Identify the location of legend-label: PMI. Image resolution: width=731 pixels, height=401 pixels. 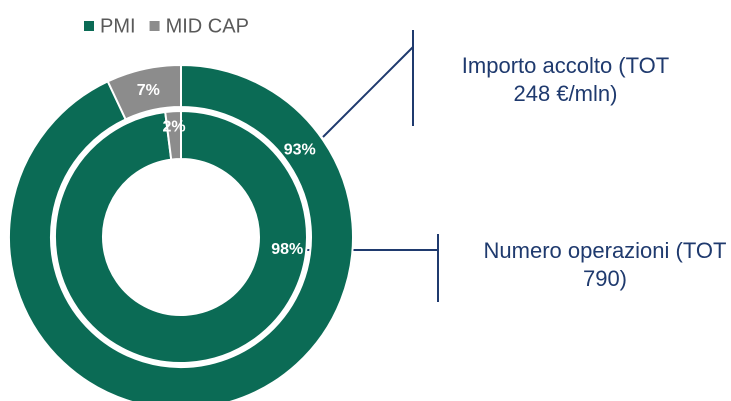
(118, 26).